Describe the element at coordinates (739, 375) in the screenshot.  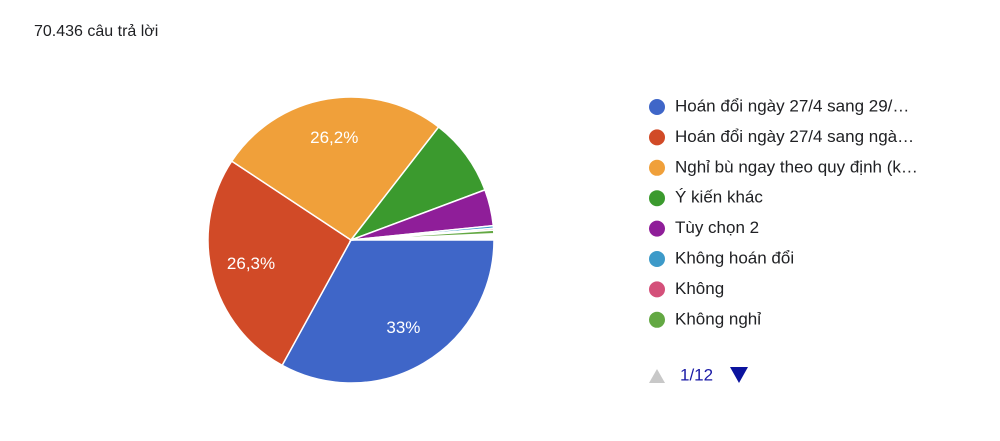
I see `next-page` at that location.